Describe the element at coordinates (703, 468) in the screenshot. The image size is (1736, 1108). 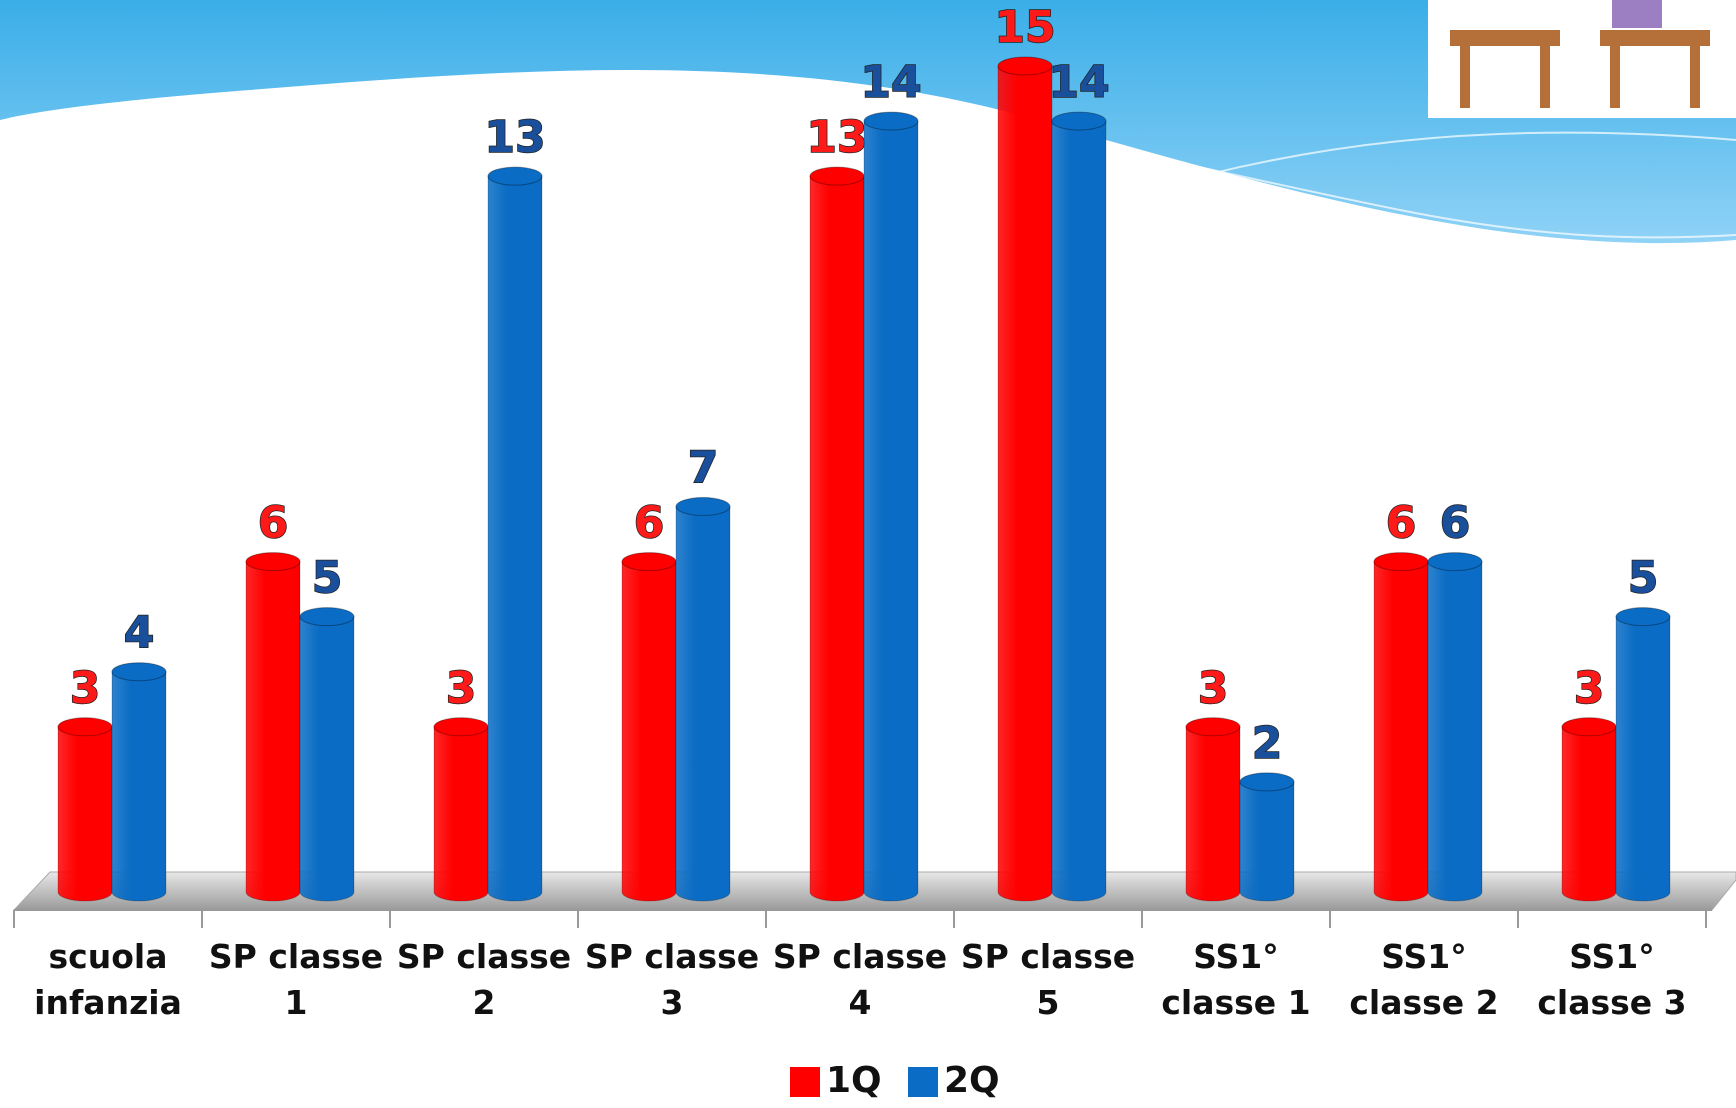
I see `data-label: 7` at that location.